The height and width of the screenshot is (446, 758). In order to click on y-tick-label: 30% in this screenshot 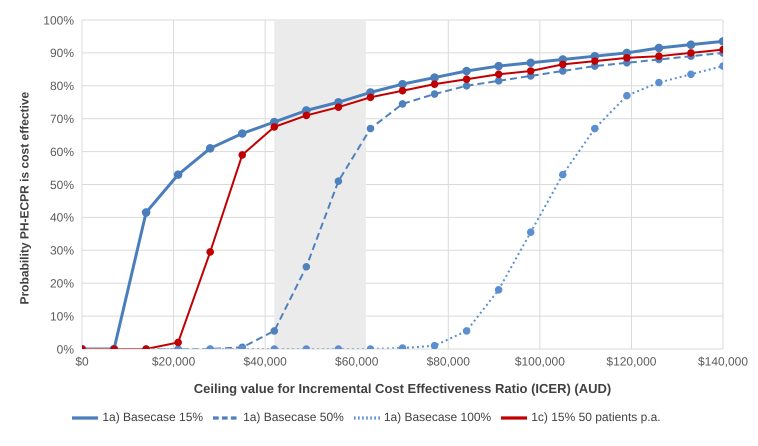, I will do `click(62, 251)`.